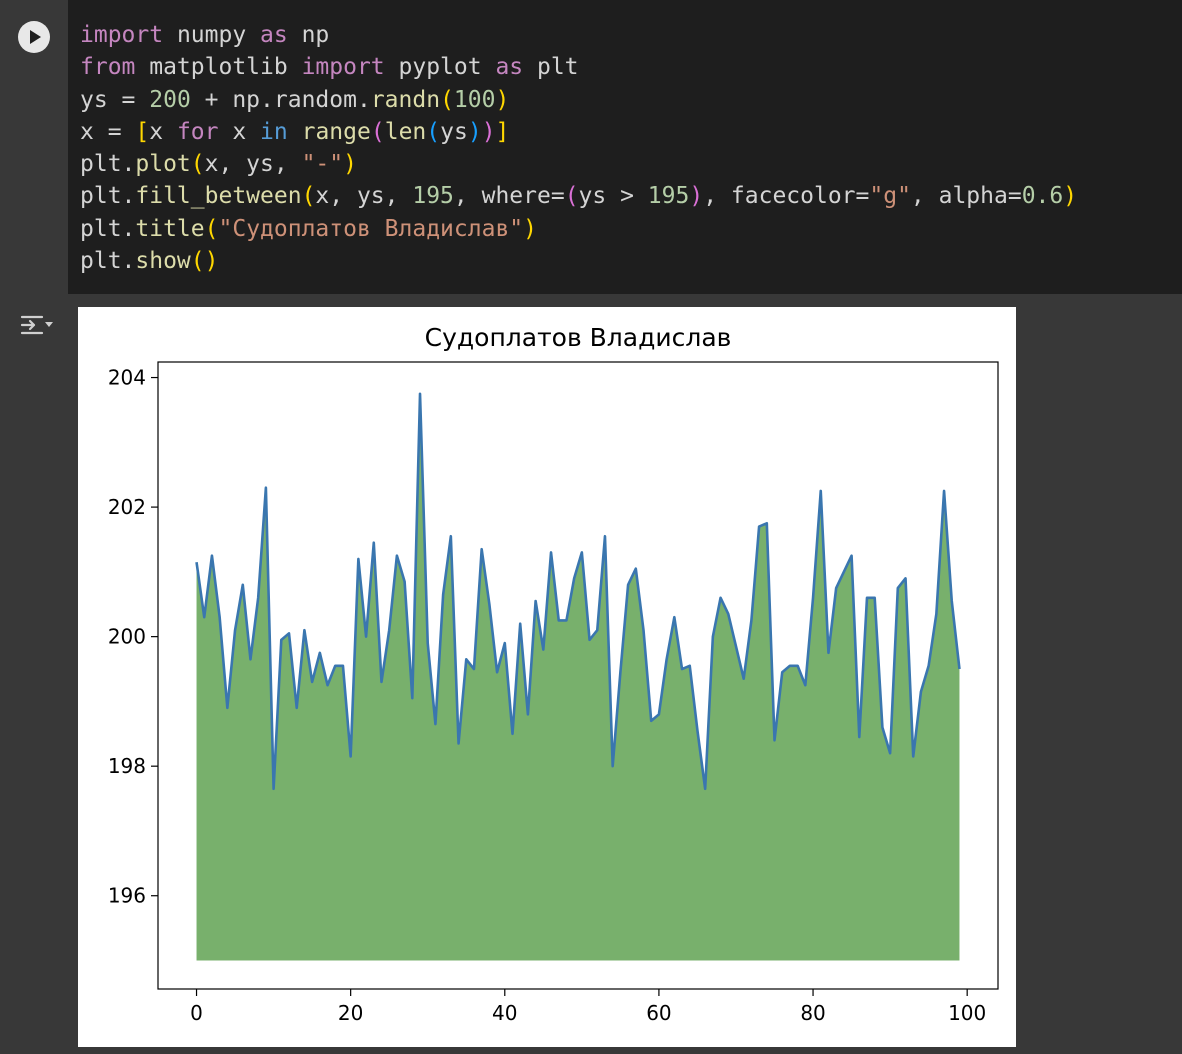 Image resolution: width=1182 pixels, height=1054 pixels. I want to click on play-icon, so click(35, 37).